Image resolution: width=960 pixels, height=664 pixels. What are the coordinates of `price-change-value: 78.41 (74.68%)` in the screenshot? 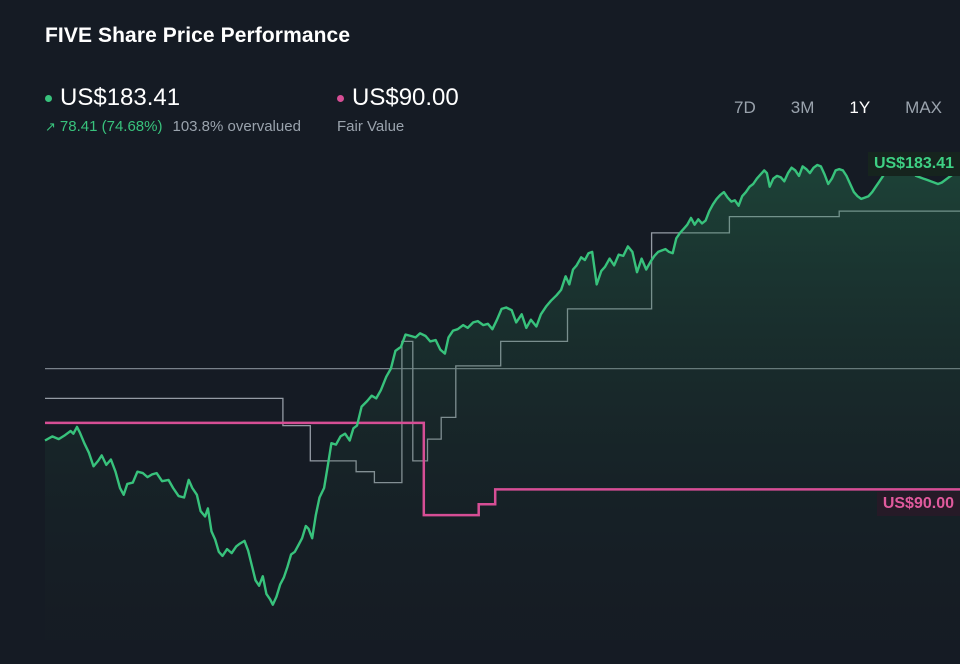 It's located at (111, 126).